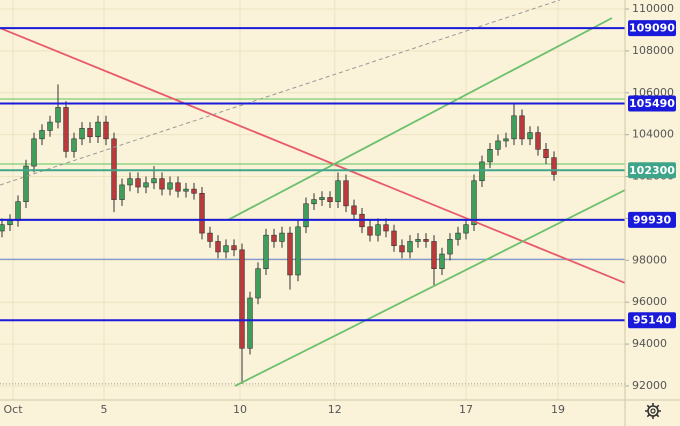 This screenshot has width=680, height=426. I want to click on gear-teeth, so click(653, 411).